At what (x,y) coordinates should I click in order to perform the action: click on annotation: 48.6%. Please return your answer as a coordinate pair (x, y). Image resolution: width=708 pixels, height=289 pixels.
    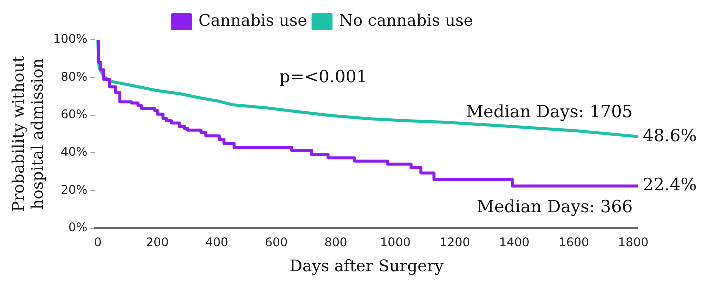
    Looking at the image, I should click on (670, 136).